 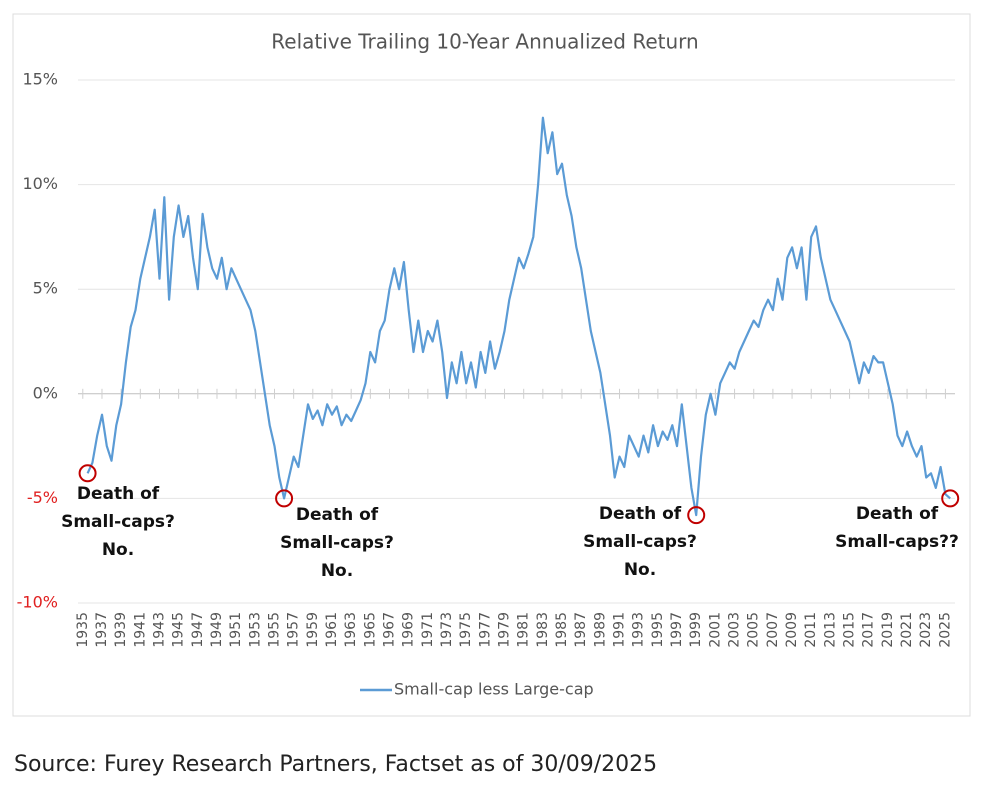 What do you see at coordinates (121, 630) in the screenshot?
I see `x-tick-label: 1939` at bounding box center [121, 630].